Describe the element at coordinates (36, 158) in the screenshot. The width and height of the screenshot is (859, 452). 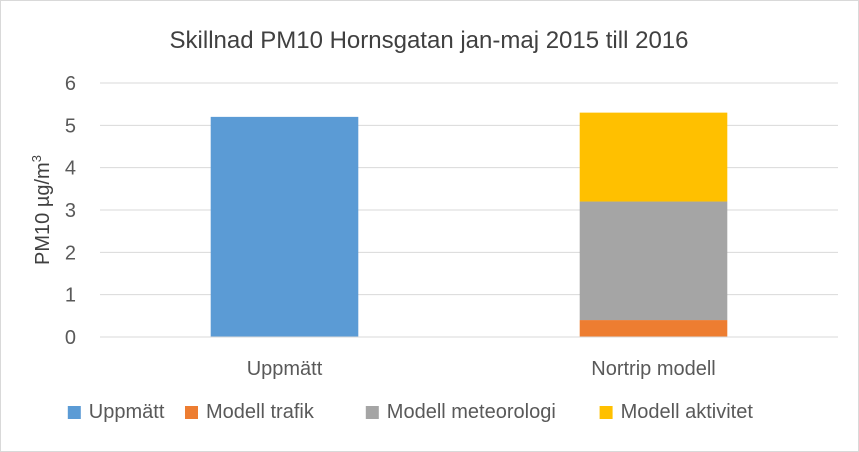
I see `y-axis-label-superscript: 3` at that location.